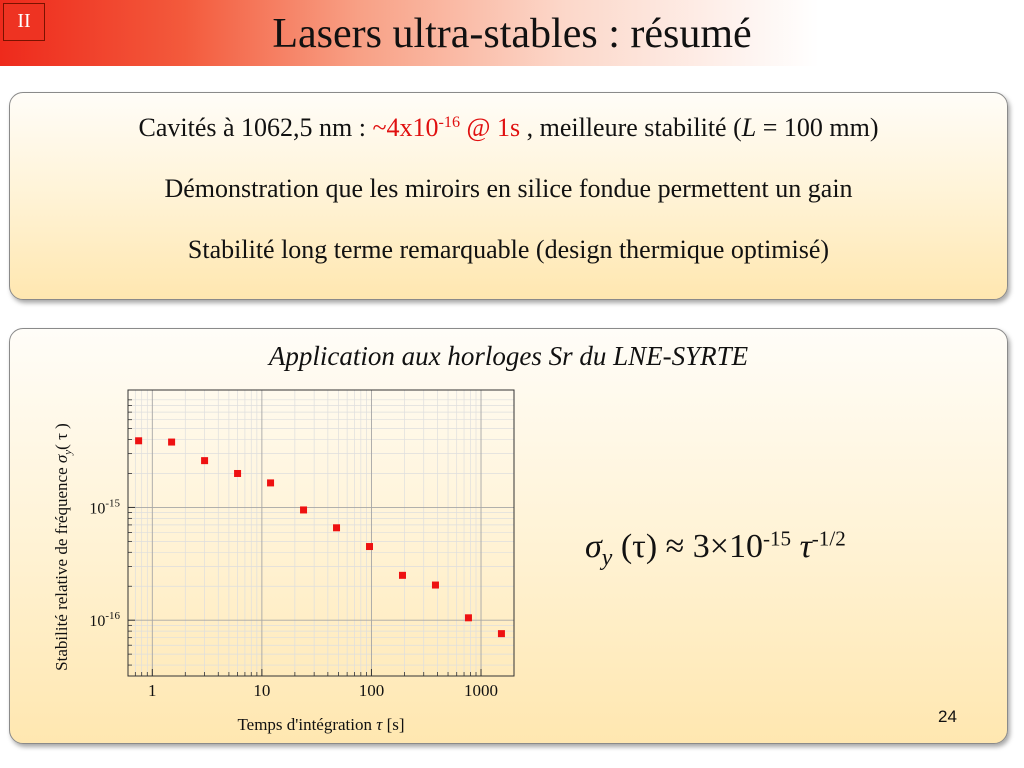 This screenshot has height=768, width=1024. What do you see at coordinates (947, 716) in the screenshot?
I see `page-number: 24` at bounding box center [947, 716].